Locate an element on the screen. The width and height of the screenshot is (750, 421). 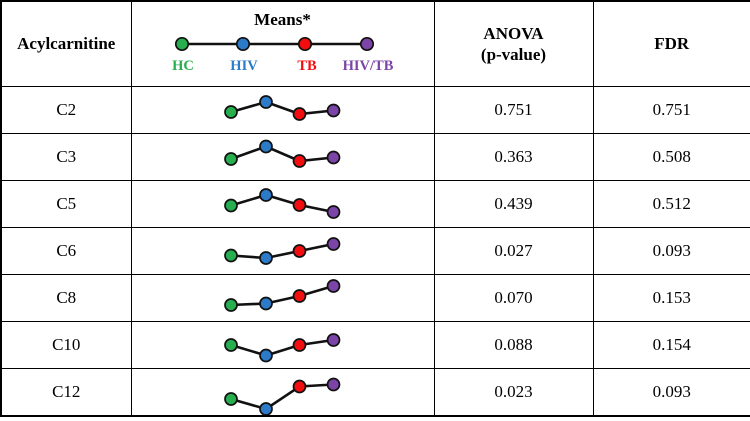
fdr-value: 0.751 is located at coordinates (671, 109).